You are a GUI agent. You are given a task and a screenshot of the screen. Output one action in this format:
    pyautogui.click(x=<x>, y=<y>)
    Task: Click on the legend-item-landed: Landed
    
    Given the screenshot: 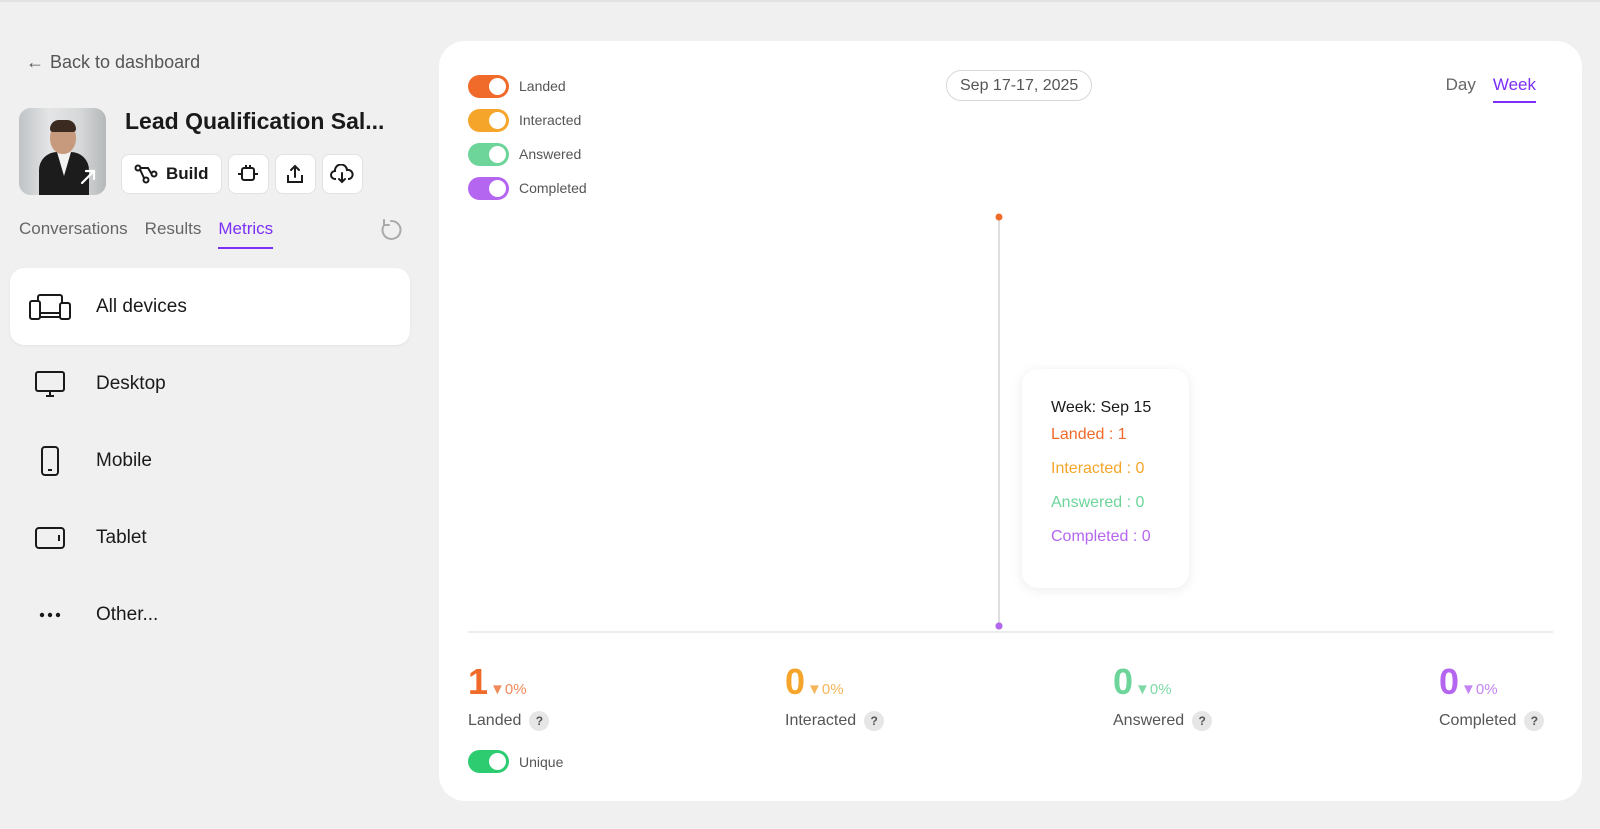 What is the action you would take?
    pyautogui.click(x=527, y=86)
    